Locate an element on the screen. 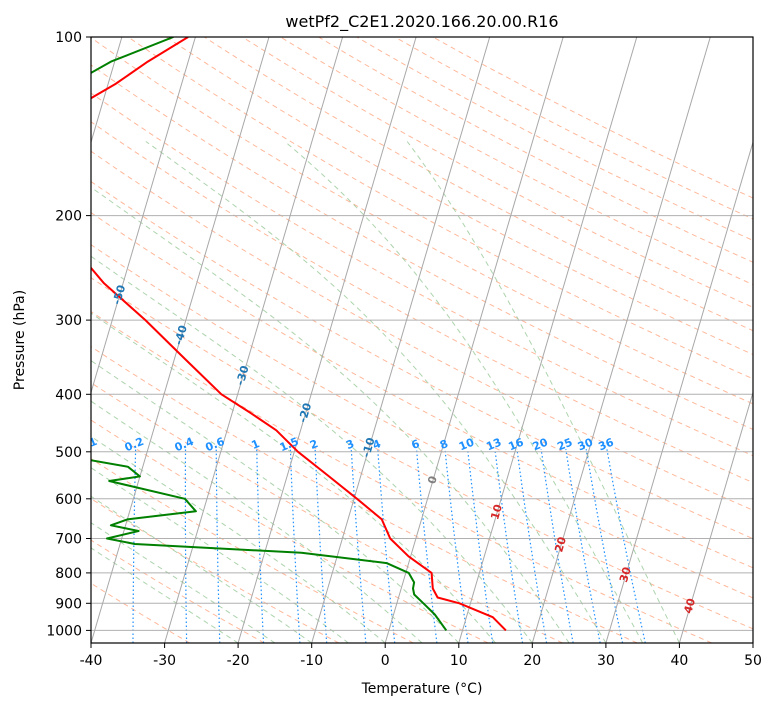 This screenshot has width=775, height=708. y-tick-label: 900 is located at coordinates (68, 604).